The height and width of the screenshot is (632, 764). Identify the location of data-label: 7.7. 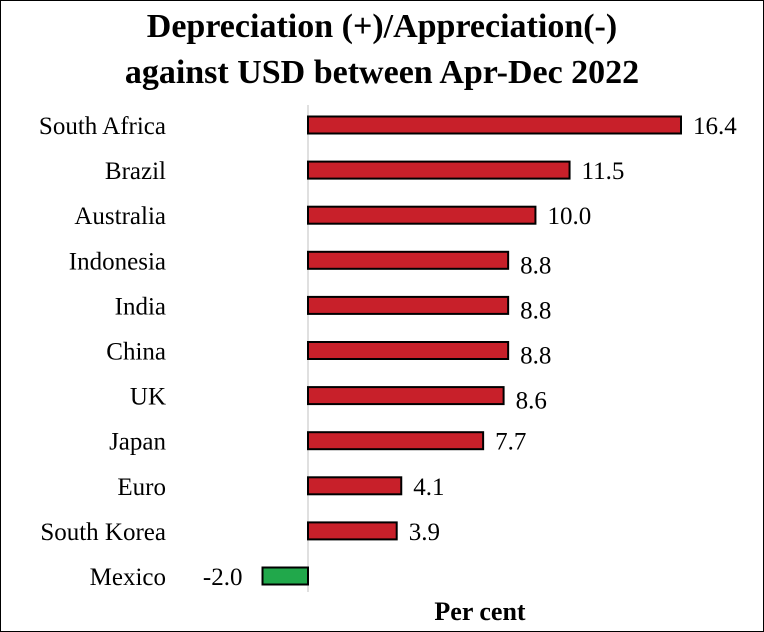
(510, 442).